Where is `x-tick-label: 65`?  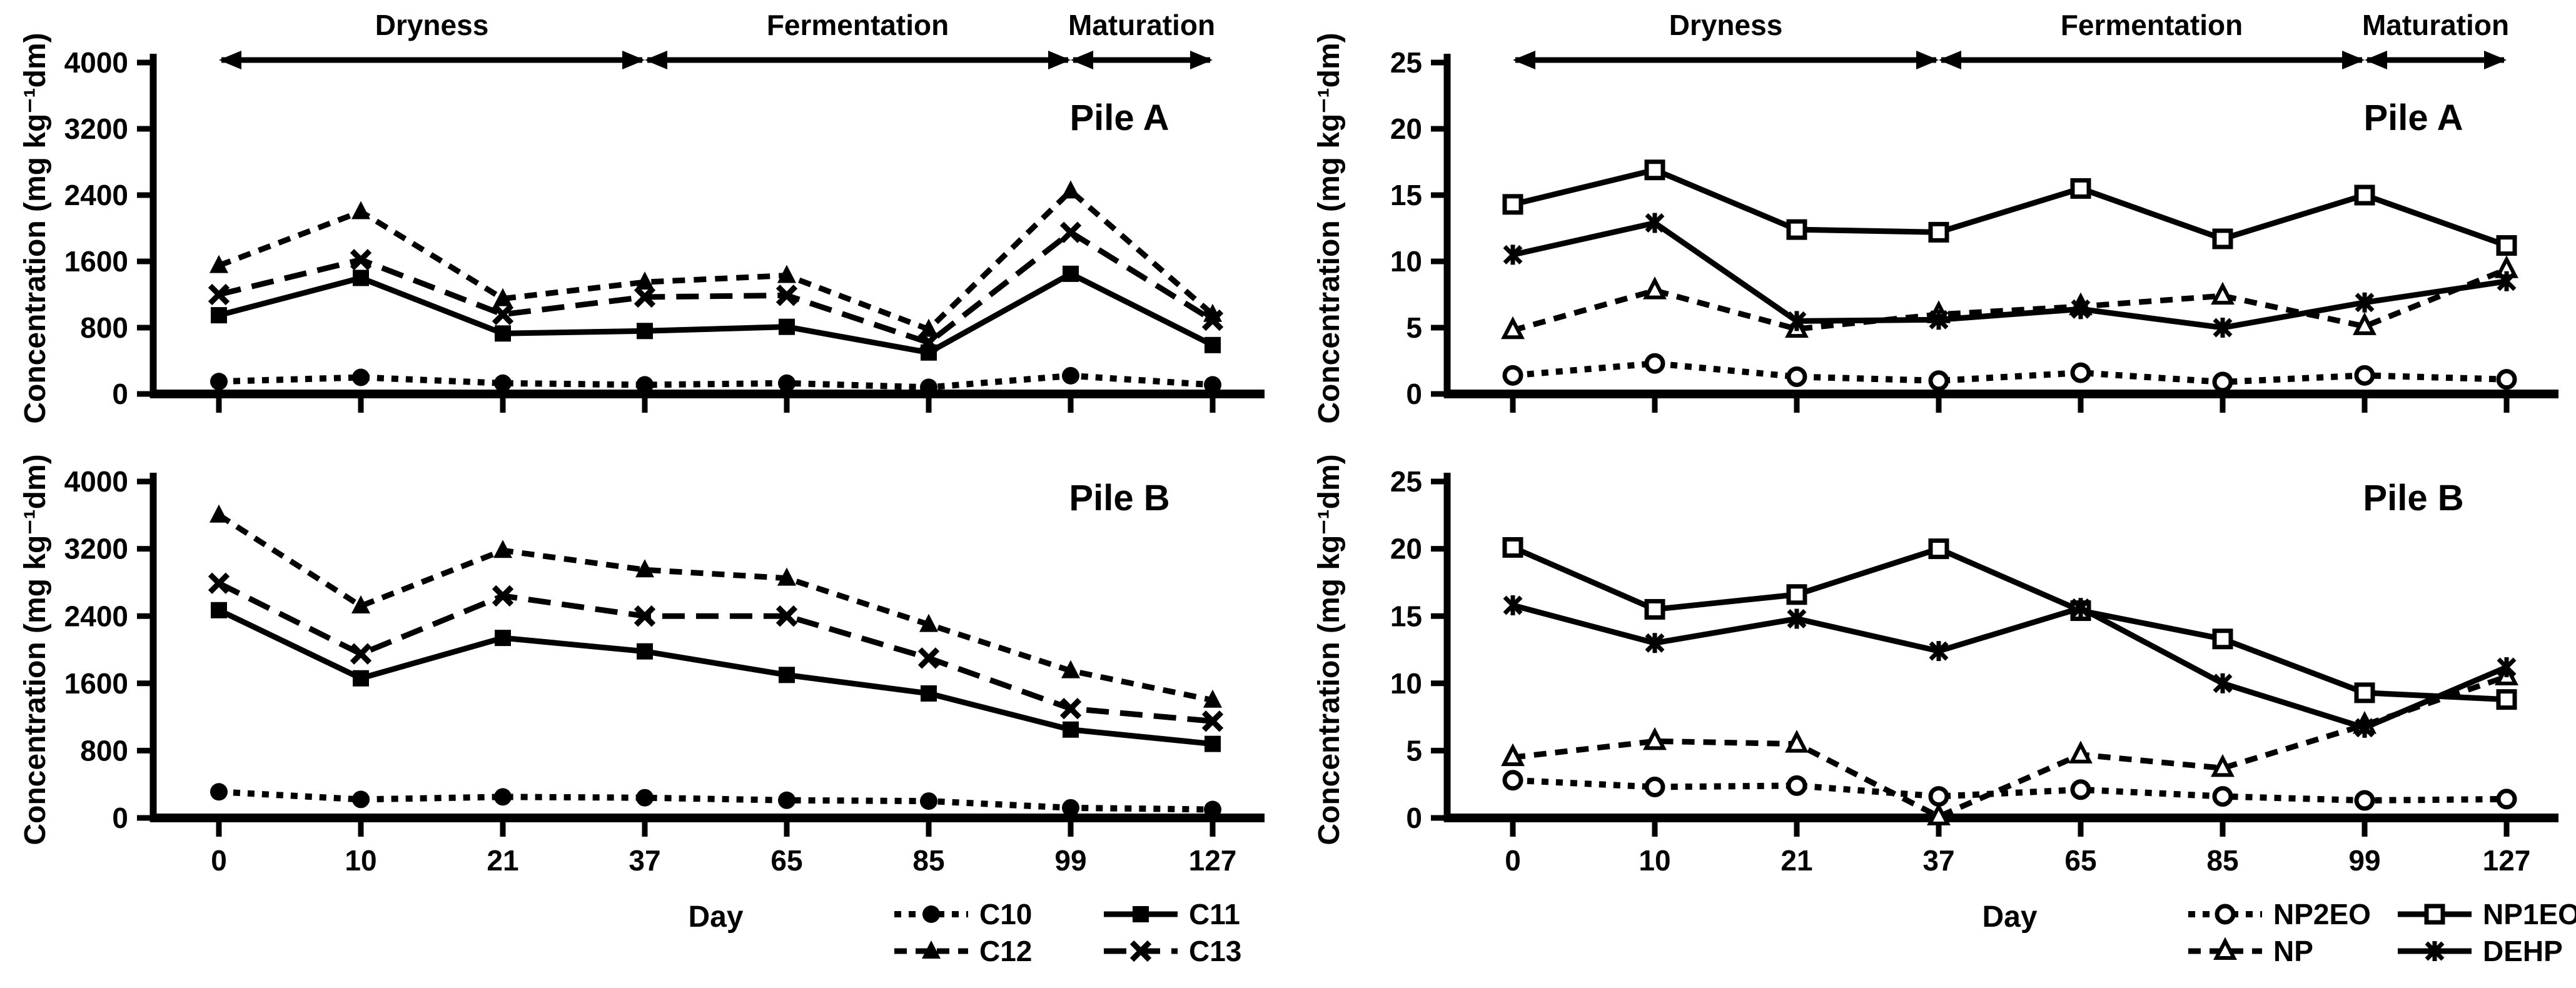
x-tick-label: 65 is located at coordinates (2080, 861).